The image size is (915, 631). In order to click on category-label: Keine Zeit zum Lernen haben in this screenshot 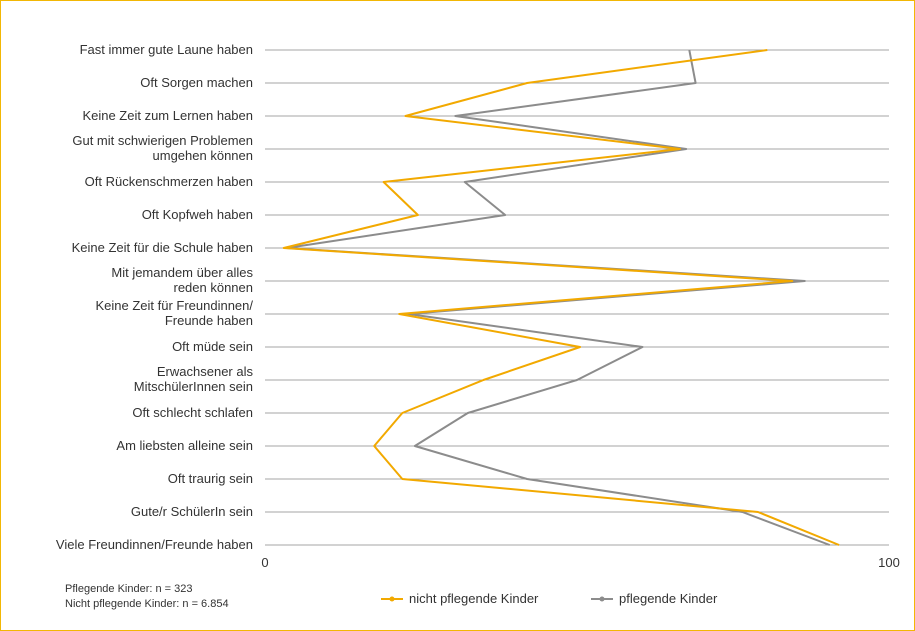, I will do `click(167, 115)`.